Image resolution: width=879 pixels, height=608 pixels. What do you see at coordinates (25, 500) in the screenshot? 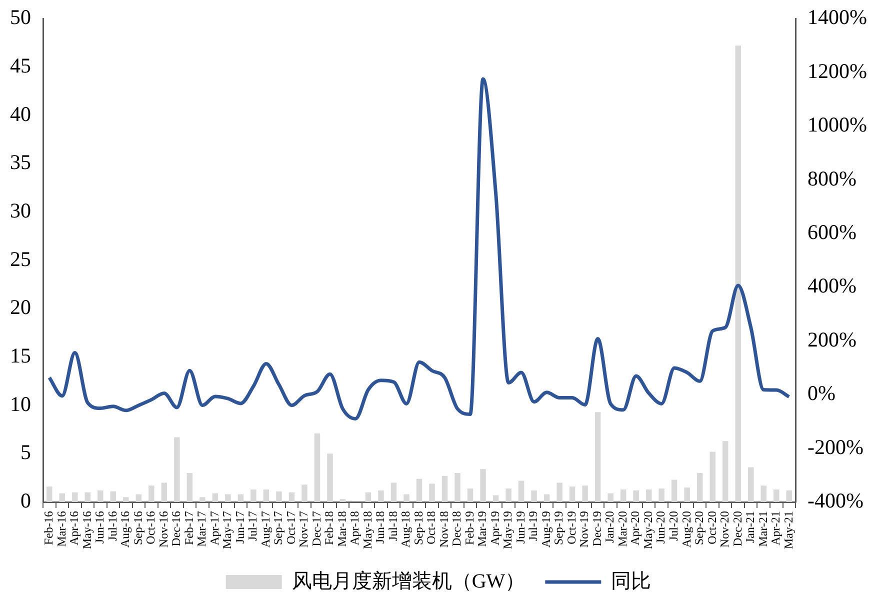
I see `y-tick-label: 0` at bounding box center [25, 500].